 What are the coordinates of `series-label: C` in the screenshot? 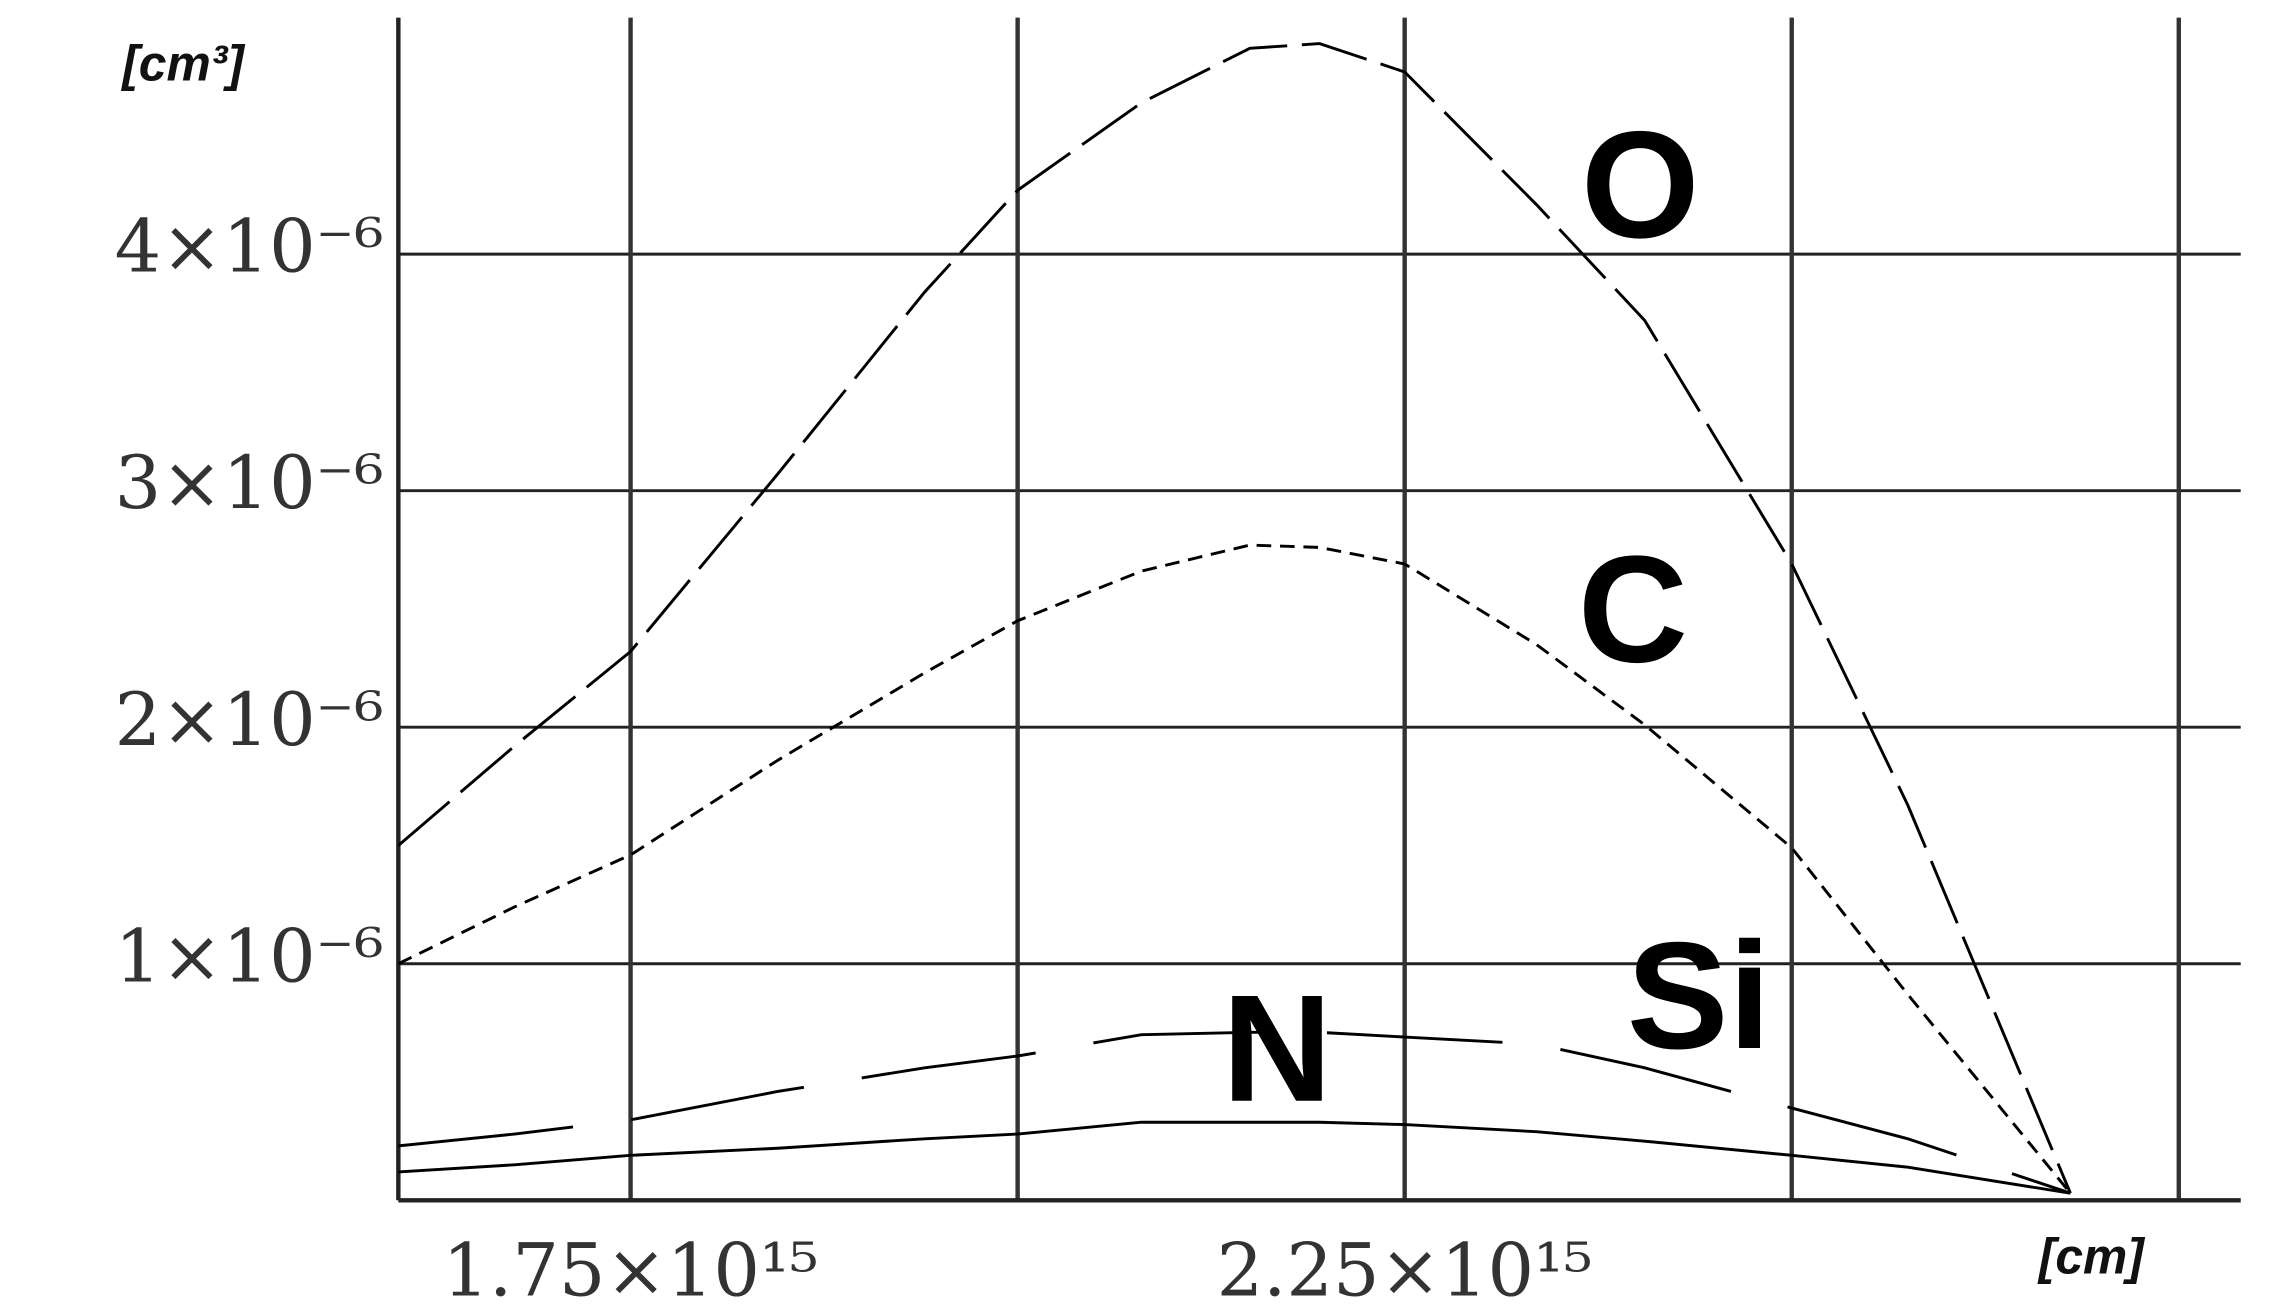 It's located at (1633, 610).